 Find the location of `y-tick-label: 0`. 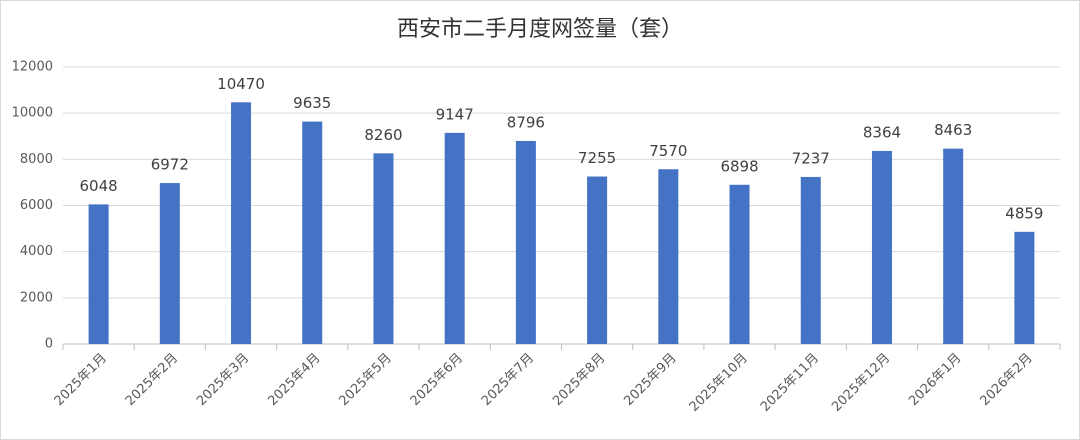

y-tick-label: 0 is located at coordinates (49, 344).